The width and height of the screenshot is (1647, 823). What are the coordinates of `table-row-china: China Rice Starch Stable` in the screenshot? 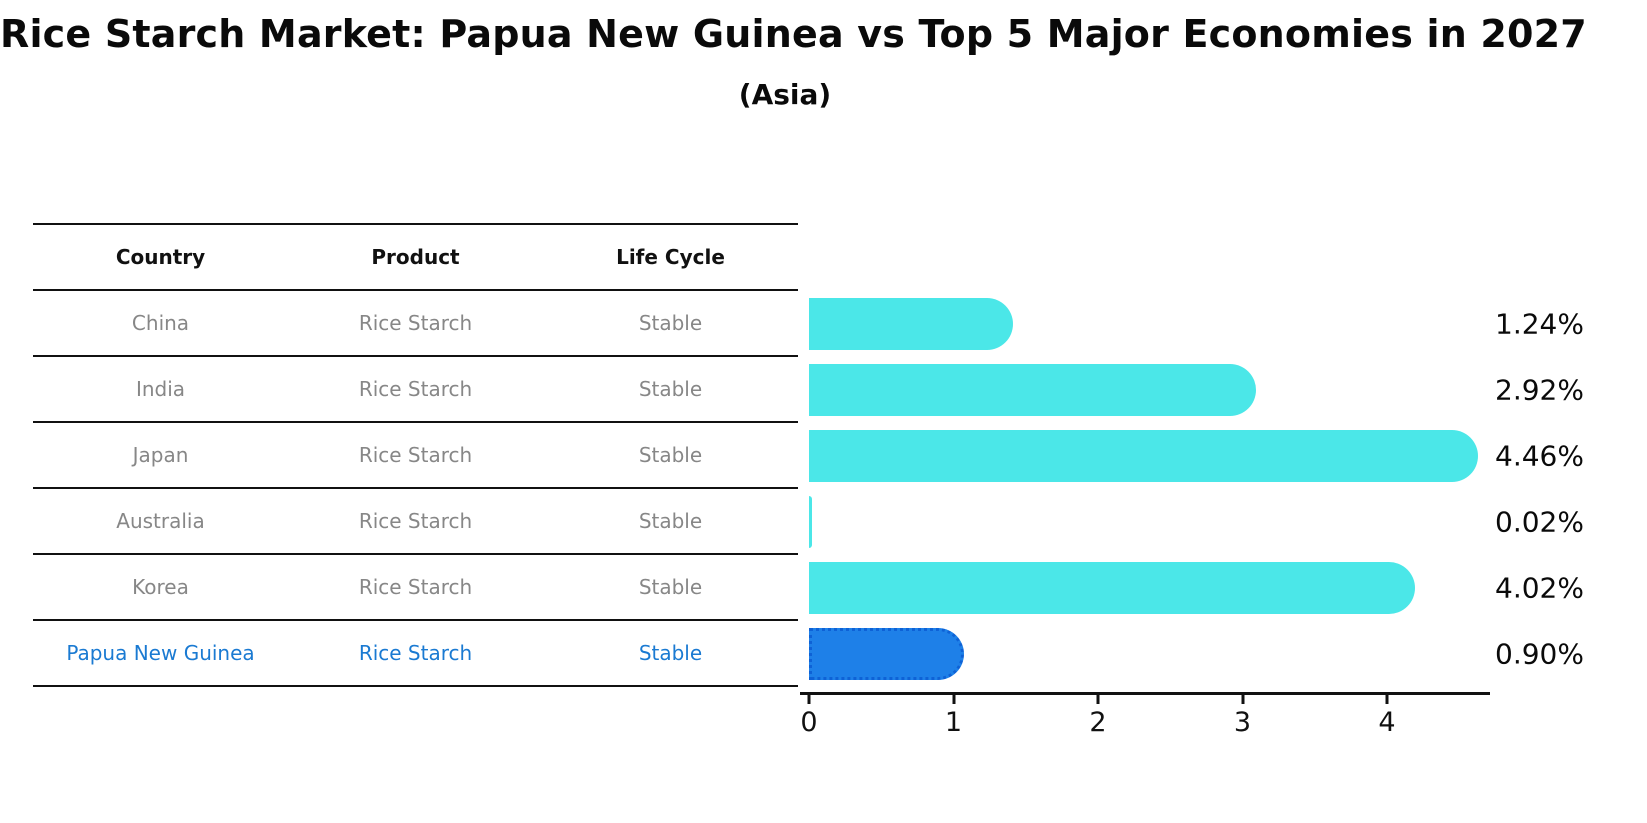 It's located at (415, 322).